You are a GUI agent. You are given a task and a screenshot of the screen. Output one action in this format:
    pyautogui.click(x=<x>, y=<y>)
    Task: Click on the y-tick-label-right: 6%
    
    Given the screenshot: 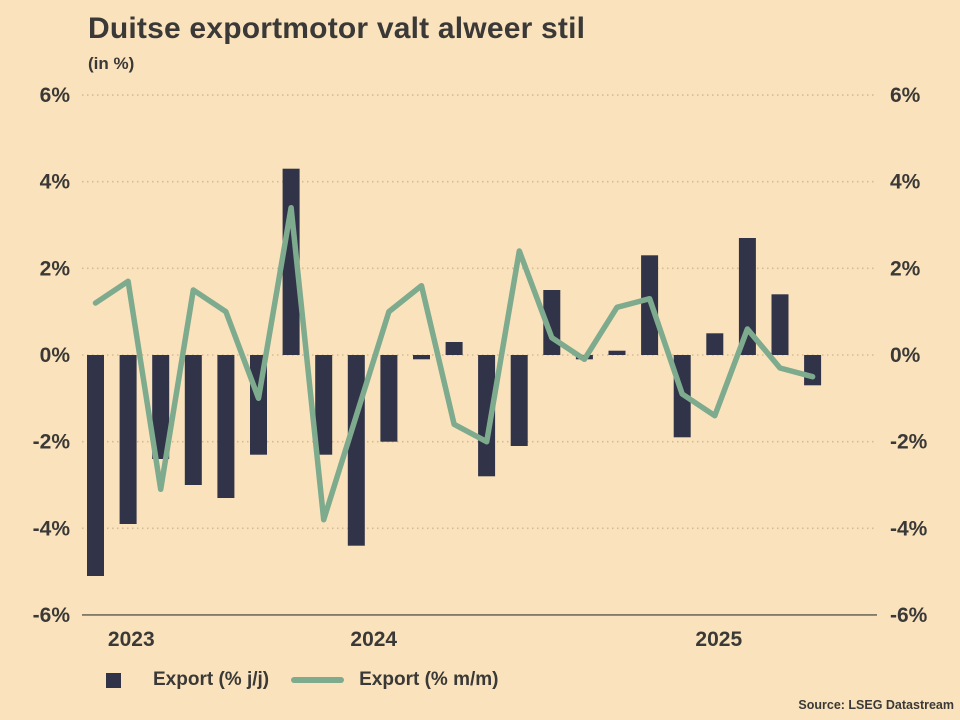 What is the action you would take?
    pyautogui.click(x=905, y=95)
    